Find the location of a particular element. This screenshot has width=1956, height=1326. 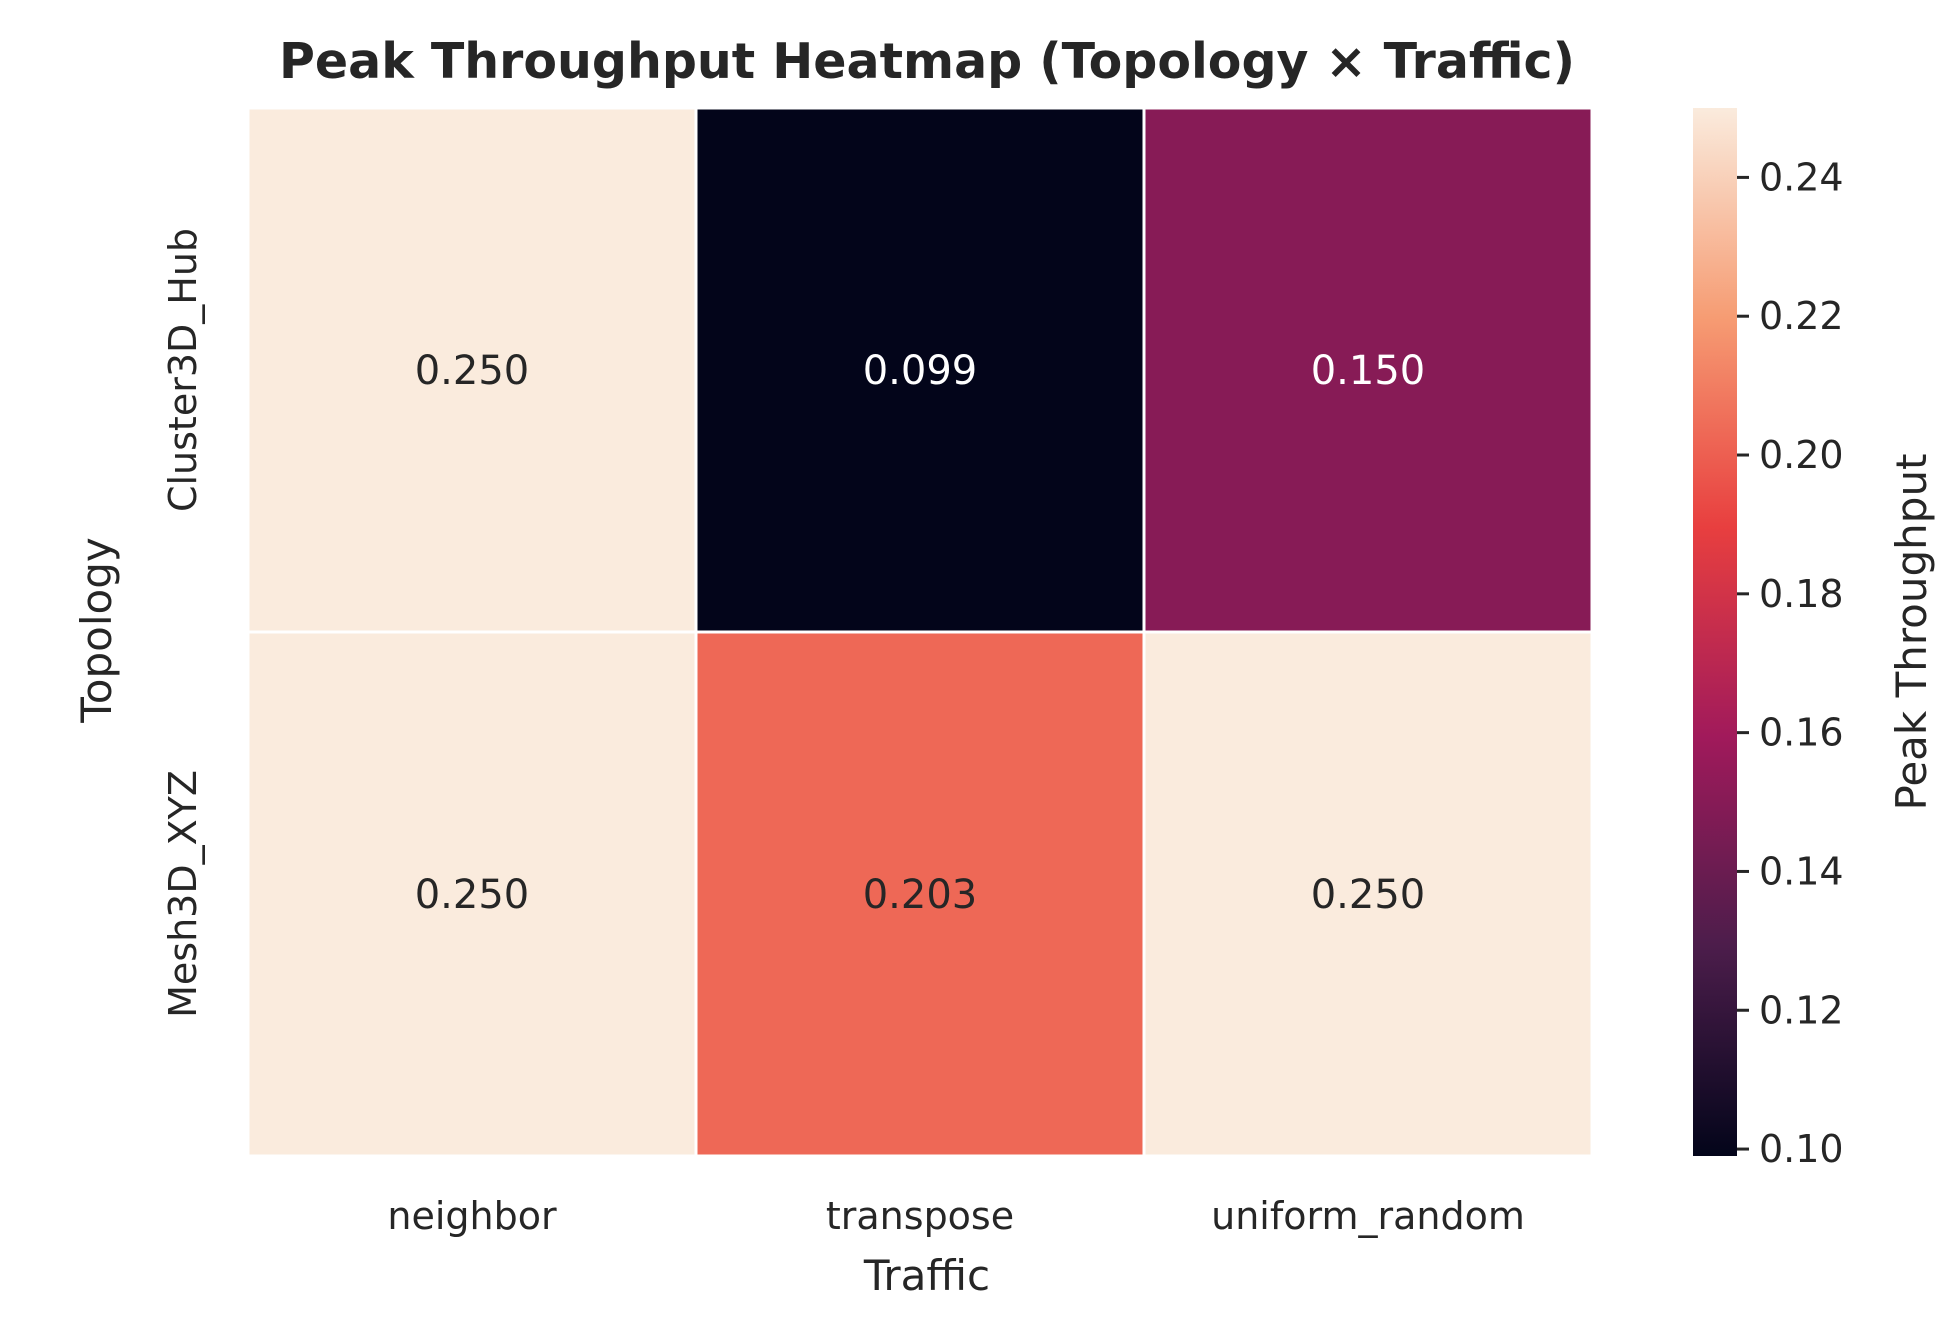

colorbar-tick-label: 0.16 is located at coordinates (1801, 733).